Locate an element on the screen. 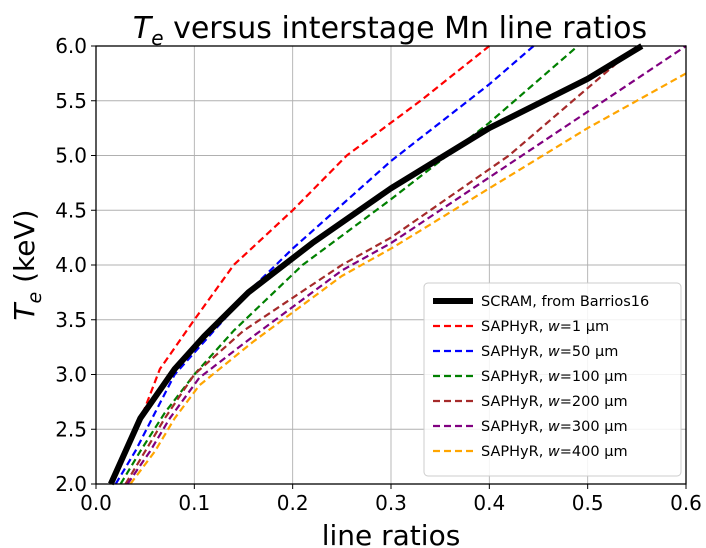 This screenshot has height=548, width=706. y-tick-label: 2.5 is located at coordinates (71, 429).